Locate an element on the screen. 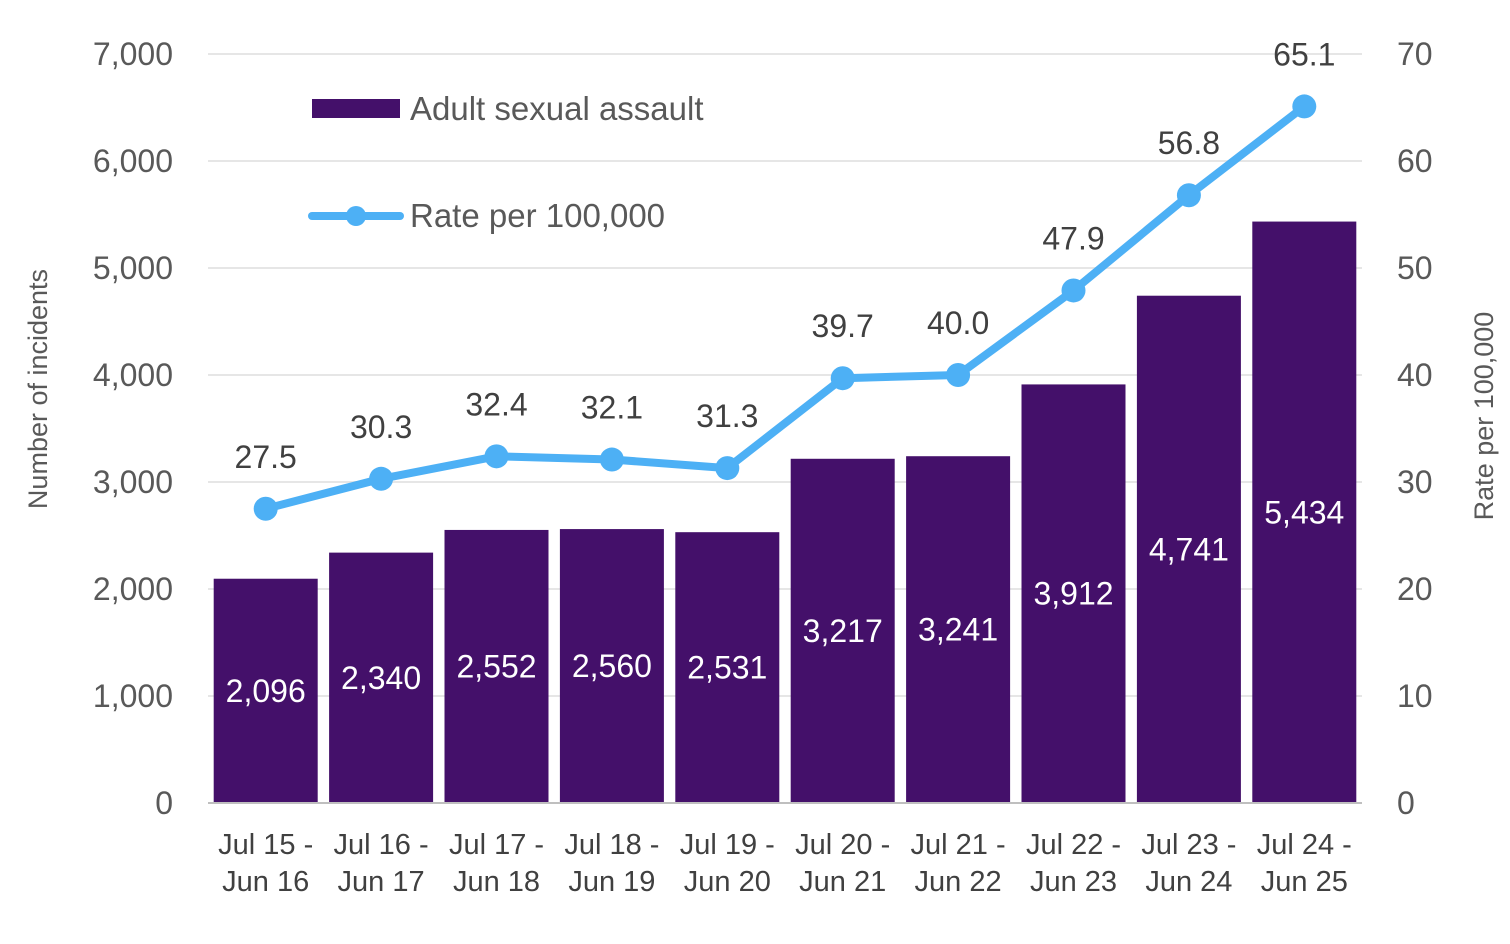 This screenshot has height=944, width=1510. legend-line-label: Rate per 100,000 is located at coordinates (537, 215).